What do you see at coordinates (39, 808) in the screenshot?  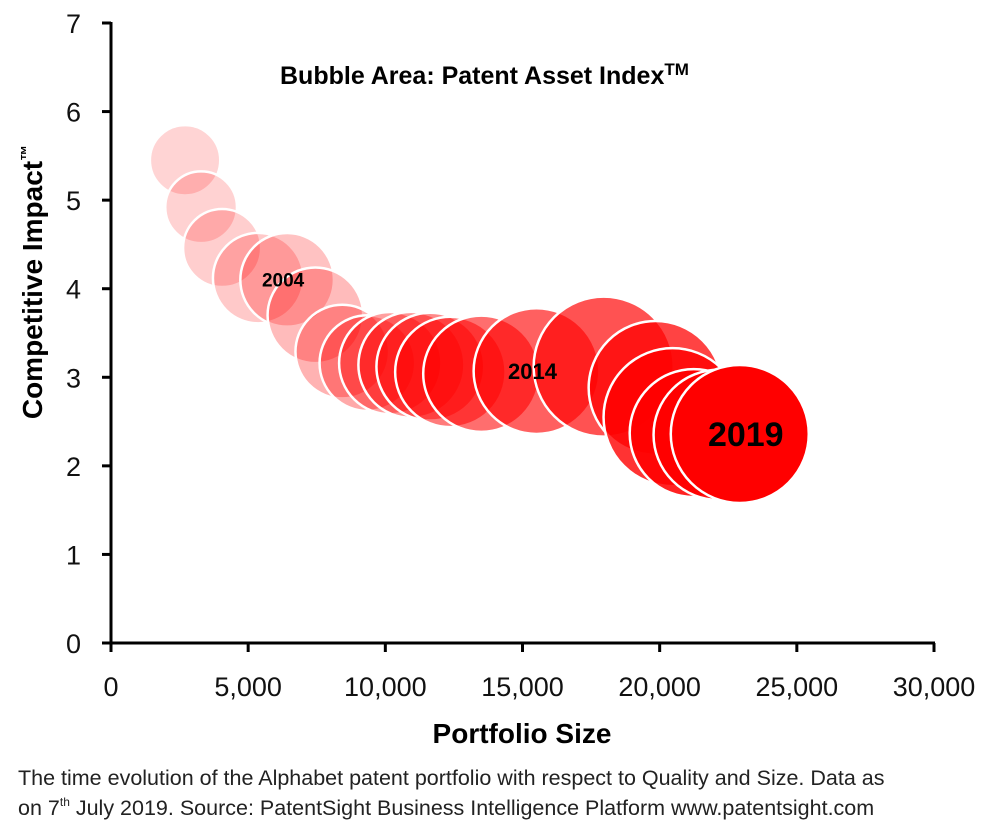 I see `caption-date-prefix: on 7` at bounding box center [39, 808].